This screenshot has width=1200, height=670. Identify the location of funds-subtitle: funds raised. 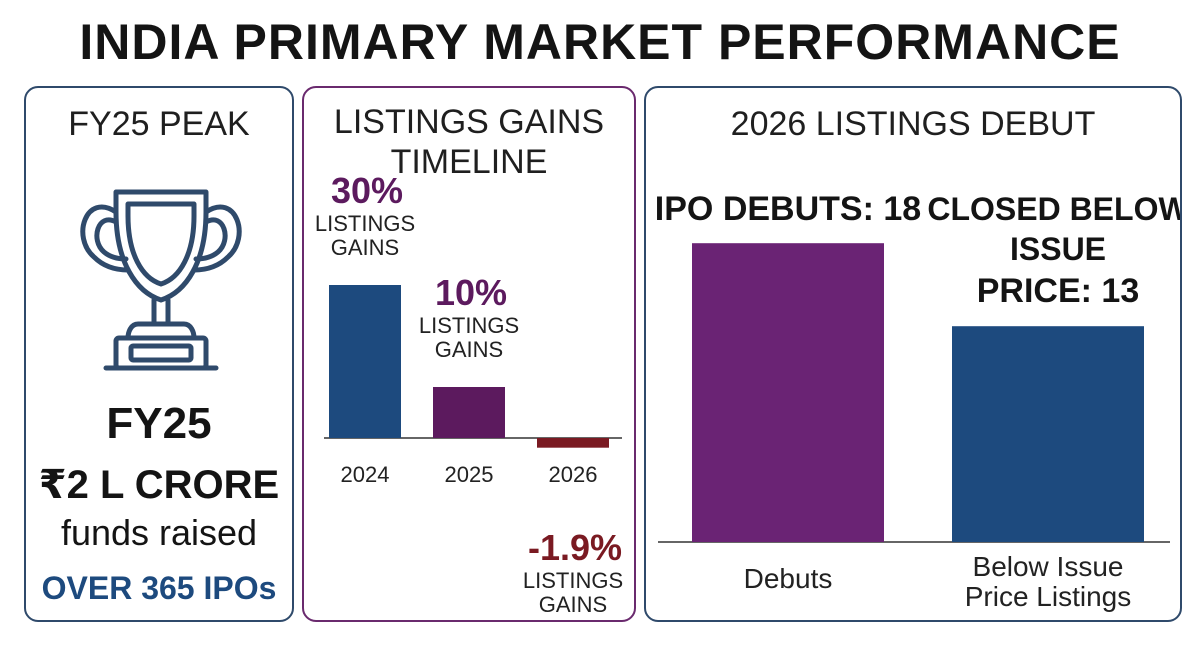
(159, 532).